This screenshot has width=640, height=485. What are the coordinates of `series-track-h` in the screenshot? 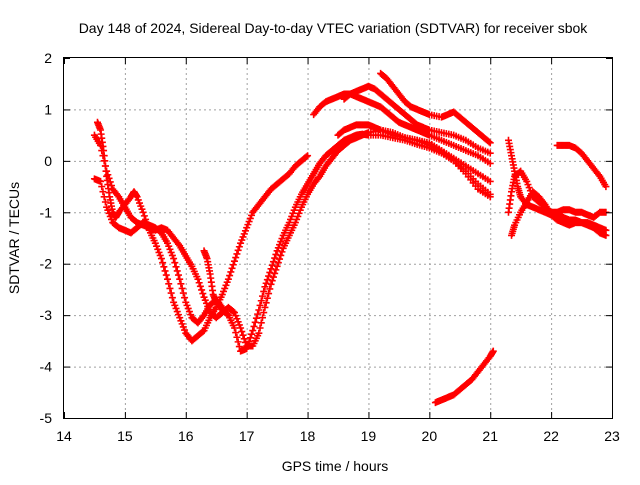 It's located at (414, 153).